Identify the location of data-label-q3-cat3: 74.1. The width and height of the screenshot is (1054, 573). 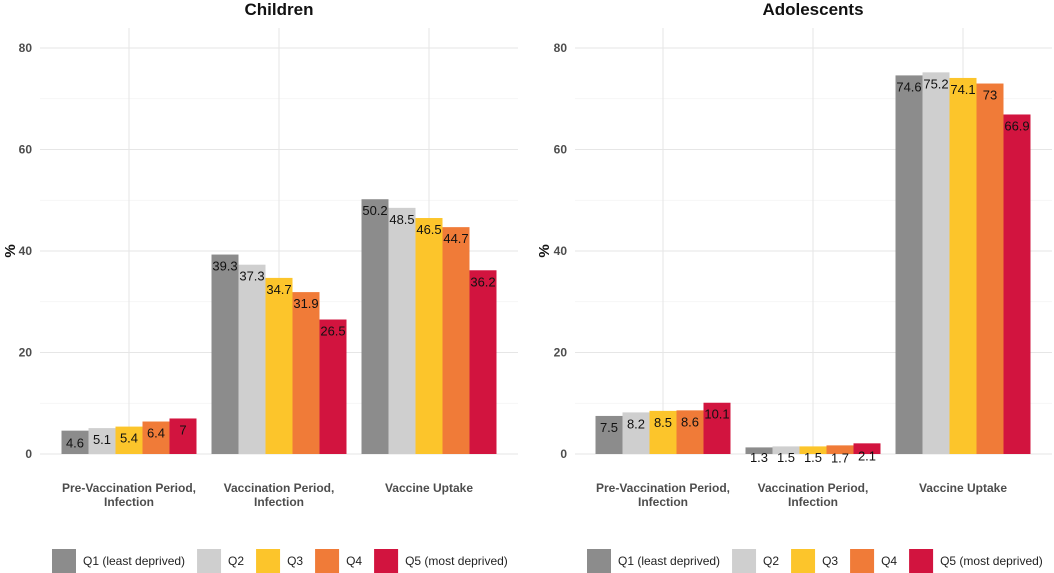
(962, 89).